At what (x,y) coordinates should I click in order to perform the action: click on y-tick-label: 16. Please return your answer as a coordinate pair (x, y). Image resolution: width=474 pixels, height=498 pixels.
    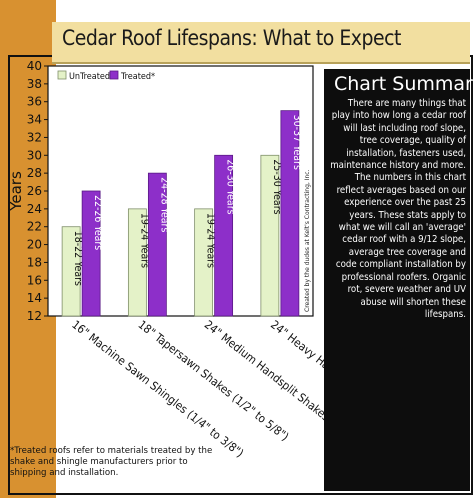
    Looking at the image, I should click on (34, 280).